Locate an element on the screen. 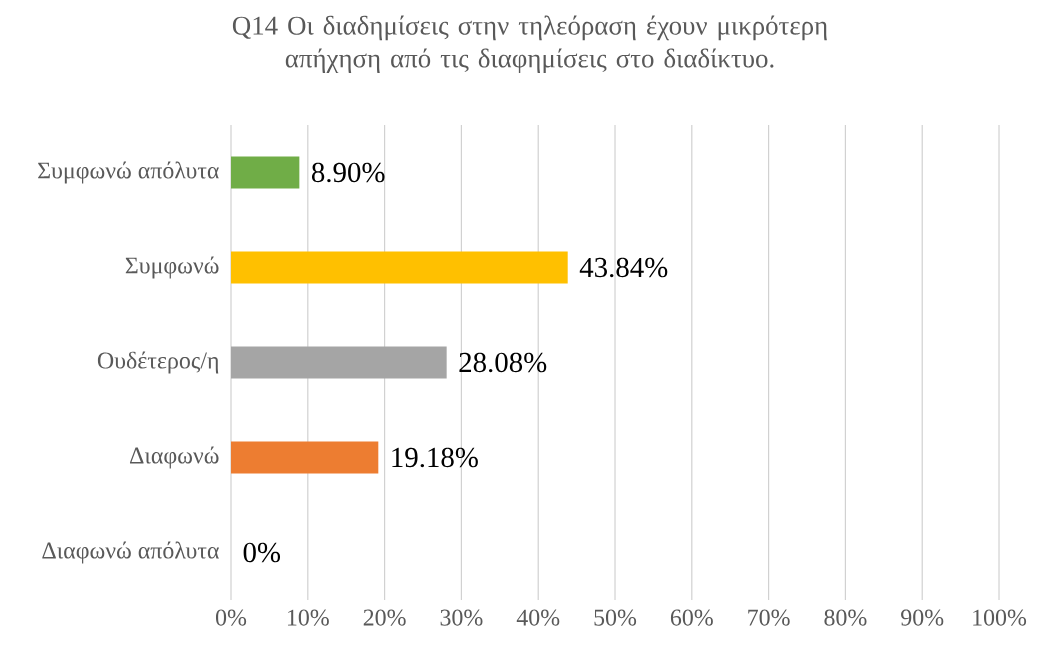 The image size is (1043, 646). chart-title: Q14 Οι διαδημίσεις στην τηλεόραση έχουν μικρότερη απήχηση από τις διαφημίσεις στο διαδίκτυο. is located at coordinates (529, 44).